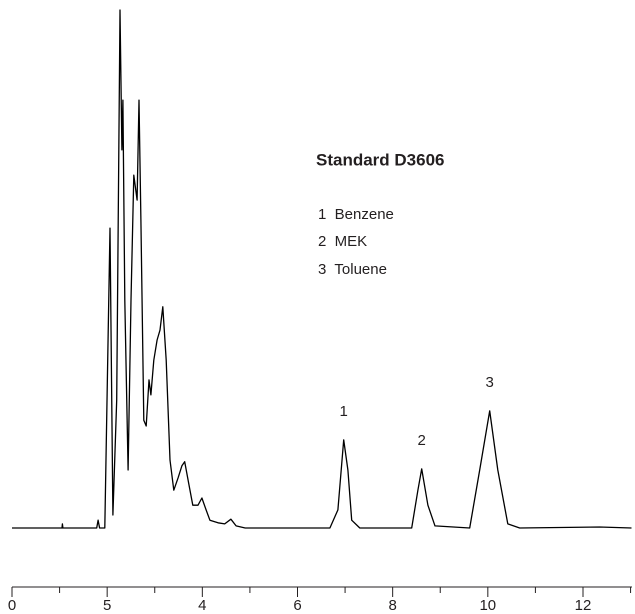  Describe the element at coordinates (352, 269) in the screenshot. I see `legend-item: 3 Toluene` at that location.